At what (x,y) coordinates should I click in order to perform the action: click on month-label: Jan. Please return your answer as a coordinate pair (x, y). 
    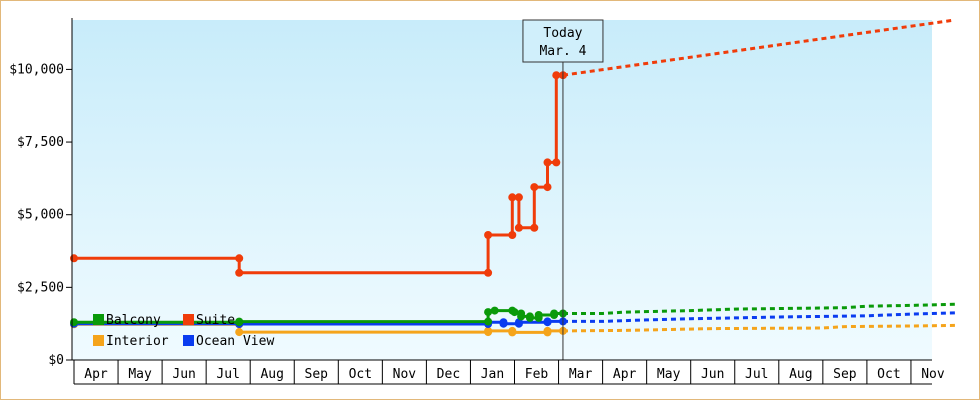
    Looking at the image, I should click on (492, 374).